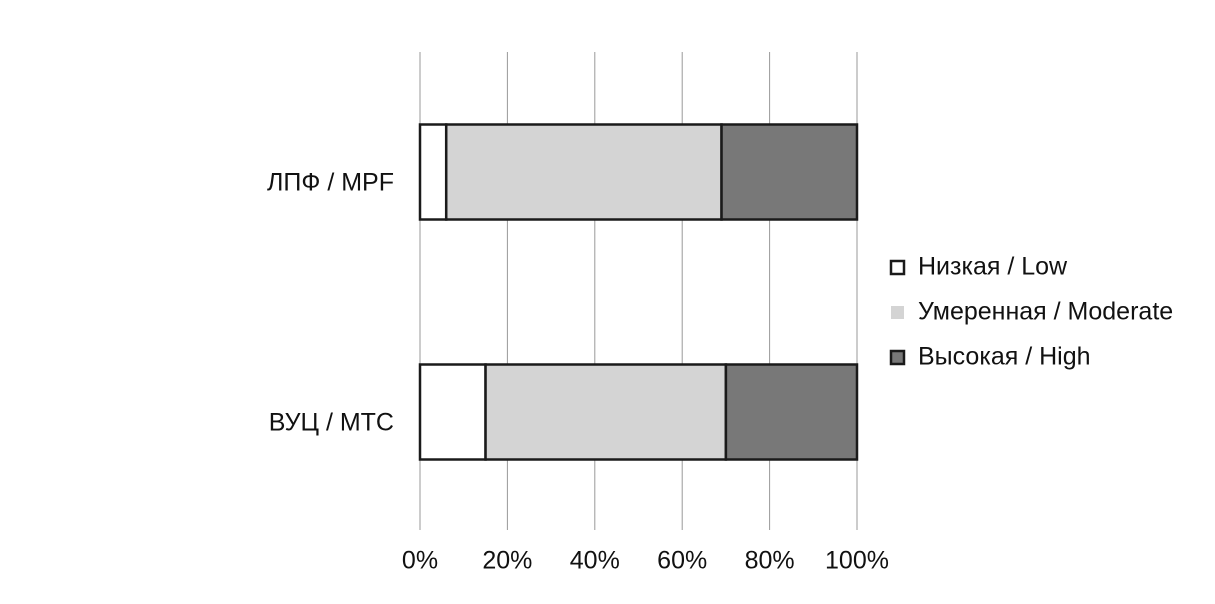 The image size is (1215, 604). Describe the element at coordinates (331, 423) in the screenshot. I see `y-tick-label: ВУЦ / МТС` at that location.